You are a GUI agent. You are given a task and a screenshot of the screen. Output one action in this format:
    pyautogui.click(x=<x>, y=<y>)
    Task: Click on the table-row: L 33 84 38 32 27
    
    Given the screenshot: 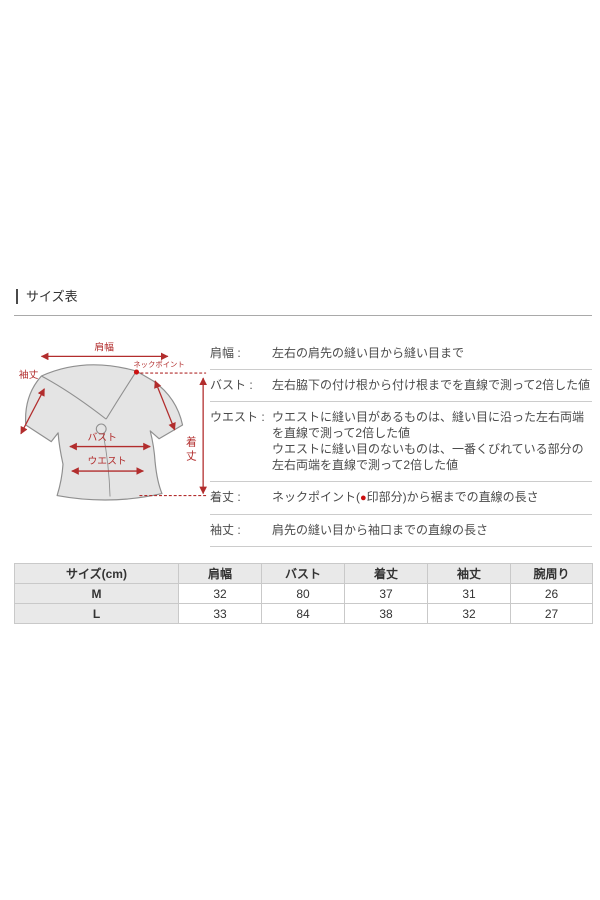 What is the action you would take?
    pyautogui.click(x=303, y=613)
    